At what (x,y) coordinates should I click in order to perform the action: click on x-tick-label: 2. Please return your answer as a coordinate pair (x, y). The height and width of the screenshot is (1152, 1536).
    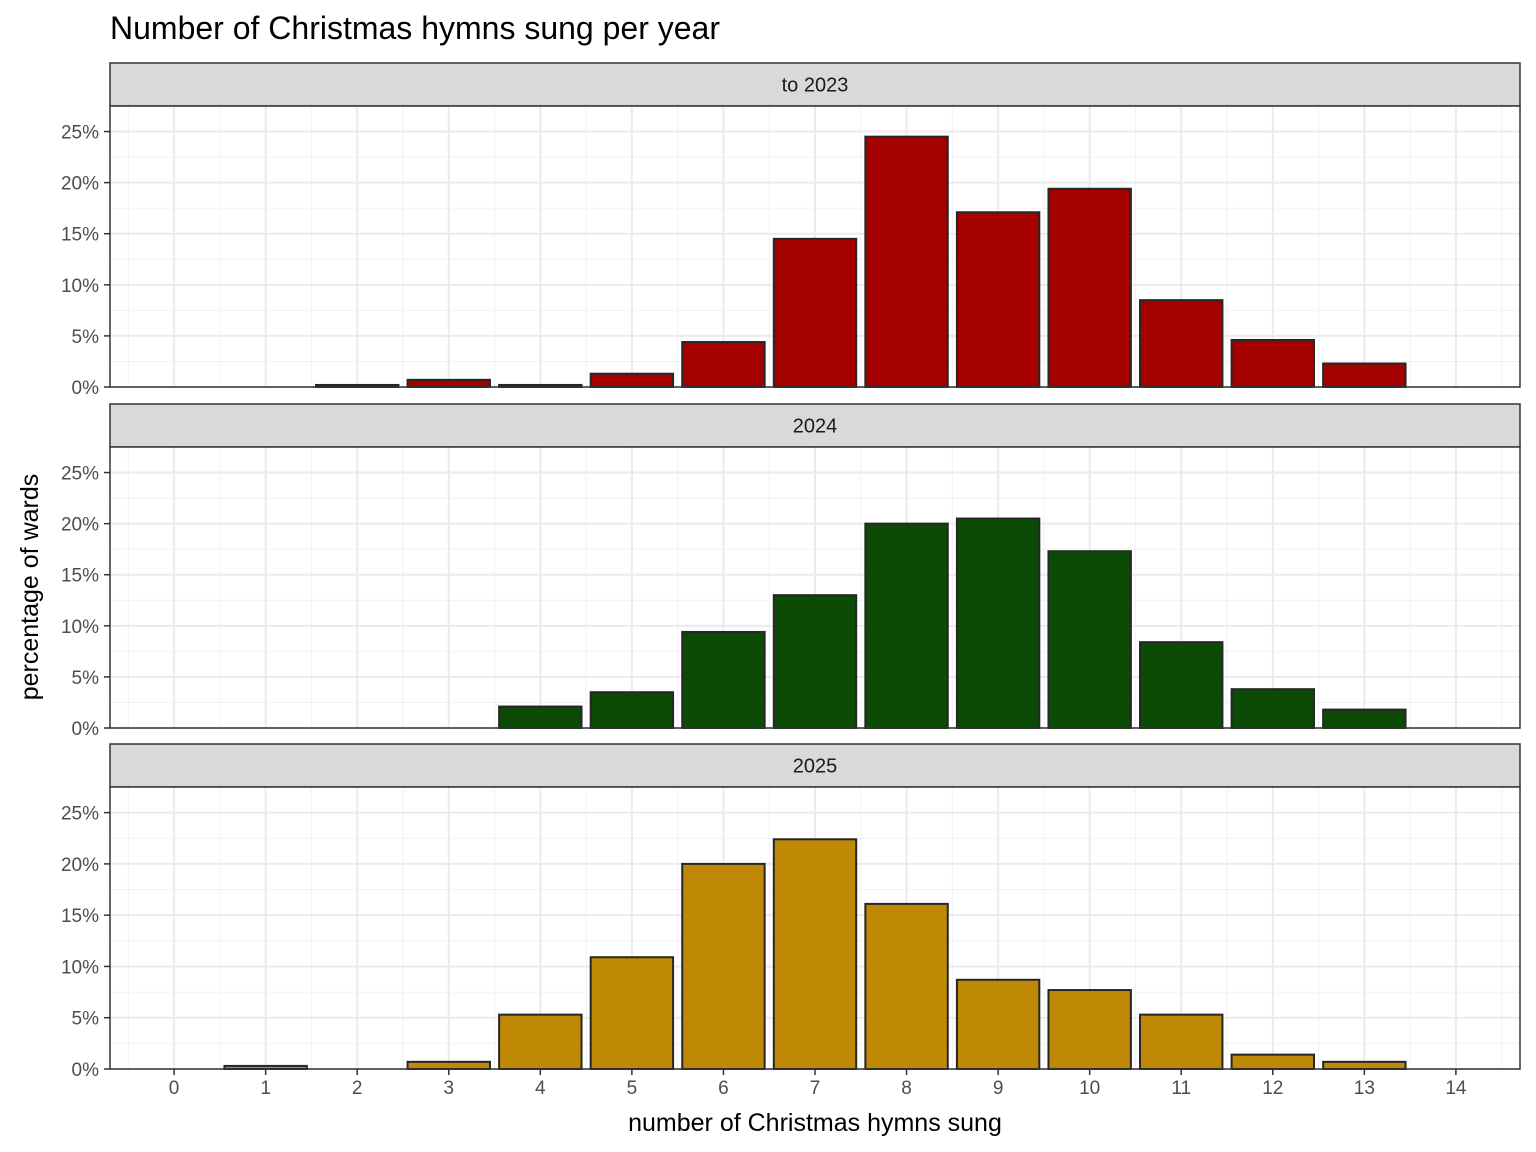
    Looking at the image, I should click on (357, 1088).